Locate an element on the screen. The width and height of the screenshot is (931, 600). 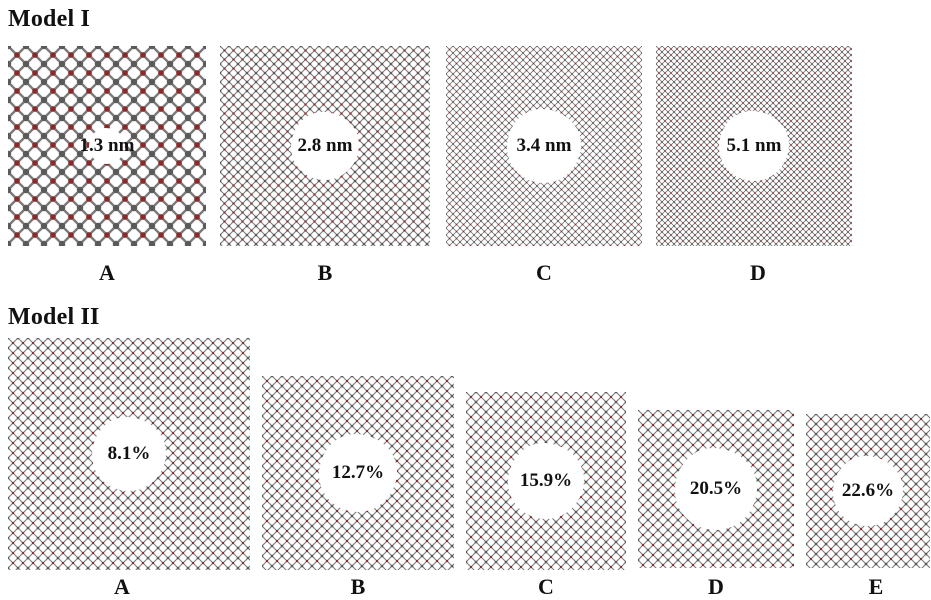
model-i-panel-a: 1.3 nm is located at coordinates (107, 146).